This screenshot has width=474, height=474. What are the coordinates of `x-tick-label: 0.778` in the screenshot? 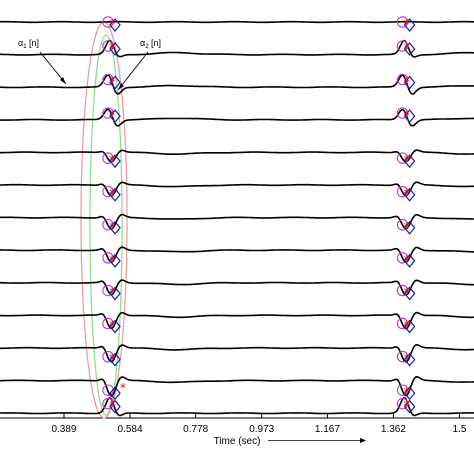 It's located at (195, 429).